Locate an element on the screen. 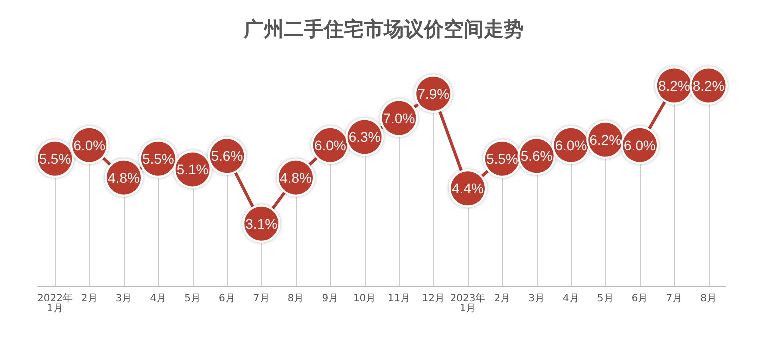 The height and width of the screenshot is (349, 768). data-label: 6.2% is located at coordinates (606, 140).